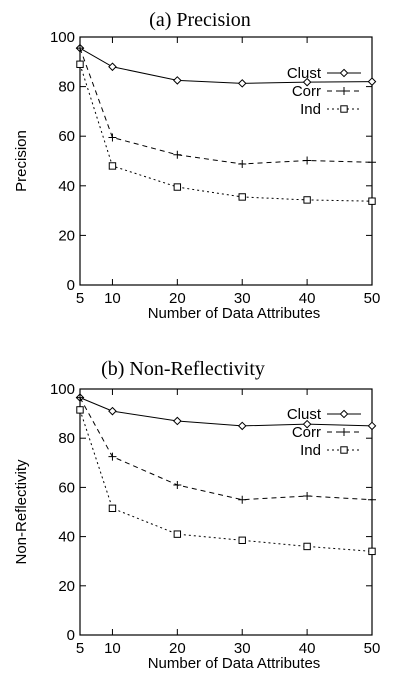  I want to click on chart-title: (b) Non-Reflectivity, so click(183, 369).